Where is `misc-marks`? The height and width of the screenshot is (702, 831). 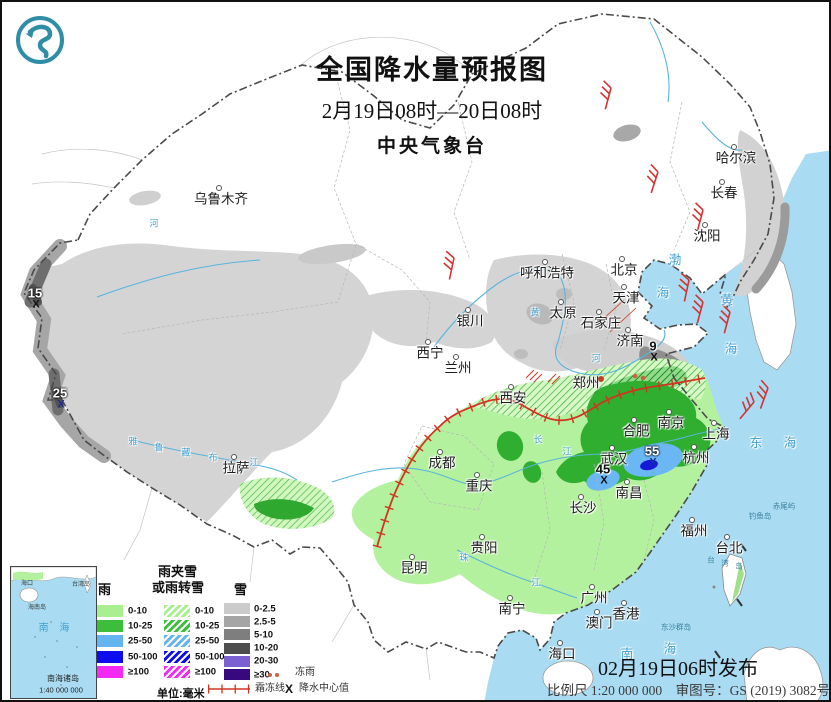
misc-marks is located at coordinates (636, 479).